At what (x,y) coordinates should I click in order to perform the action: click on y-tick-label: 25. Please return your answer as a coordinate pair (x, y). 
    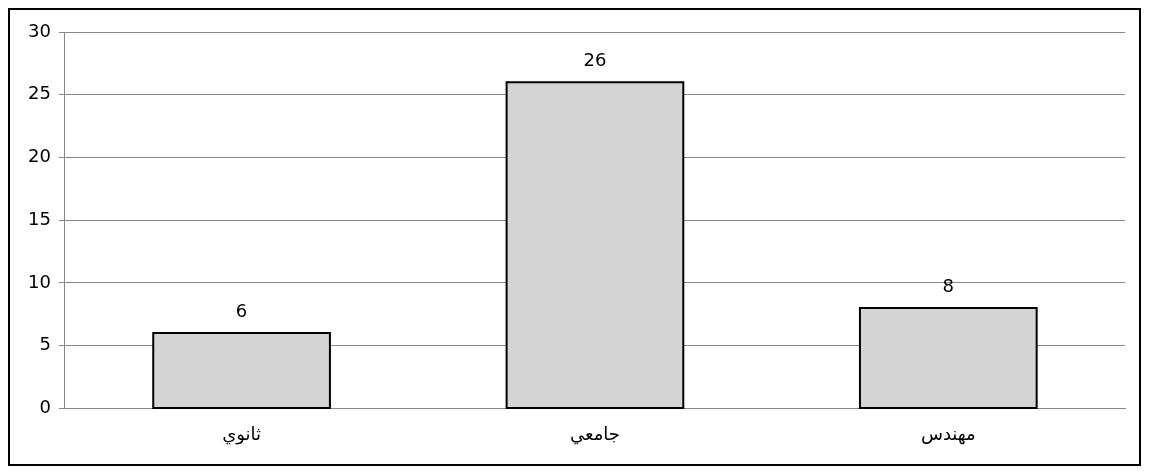
    Looking at the image, I should click on (39, 93).